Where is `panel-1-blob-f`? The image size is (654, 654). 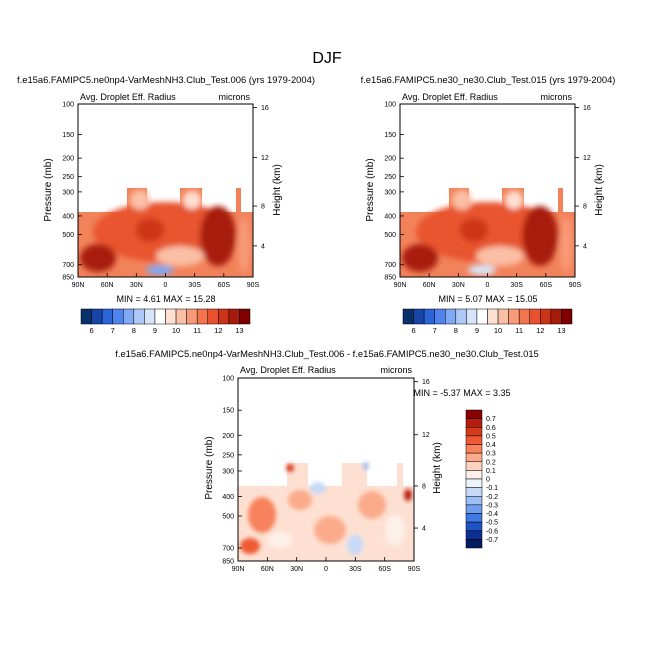
panel-1-blob-f is located at coordinates (160, 270).